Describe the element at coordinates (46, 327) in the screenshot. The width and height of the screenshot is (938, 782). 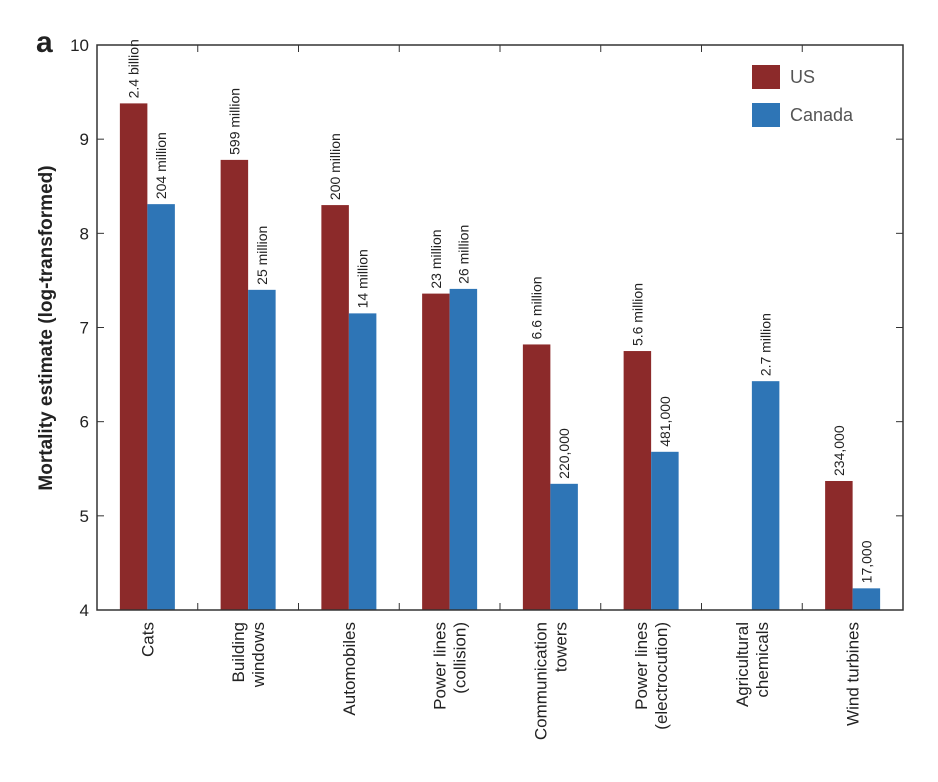
I see `y-axis-label: Mortality estimate (log-transformed)` at that location.